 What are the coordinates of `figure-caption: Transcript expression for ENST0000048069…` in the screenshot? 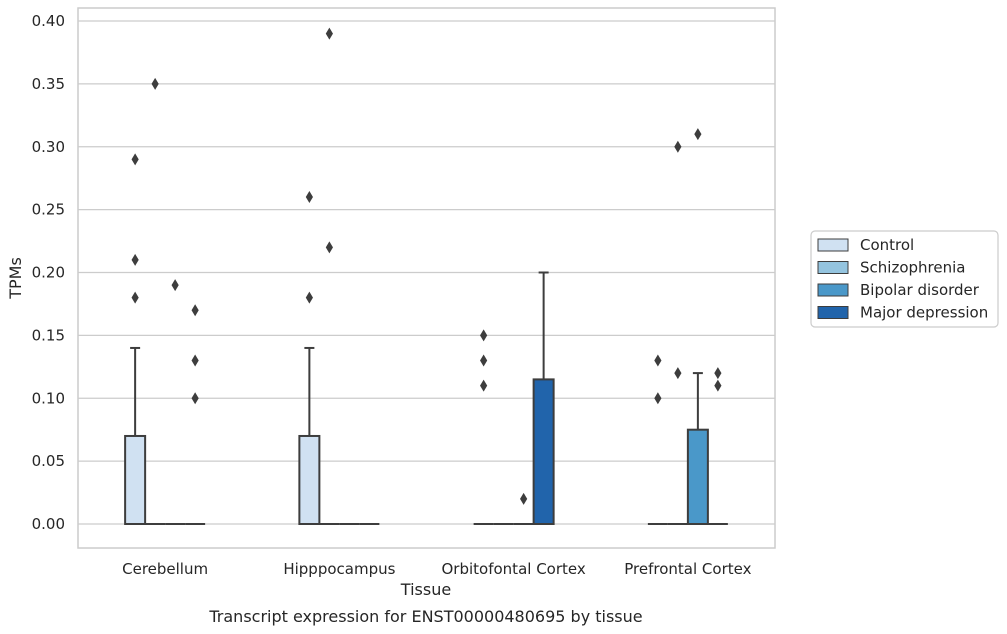 It's located at (425, 616).